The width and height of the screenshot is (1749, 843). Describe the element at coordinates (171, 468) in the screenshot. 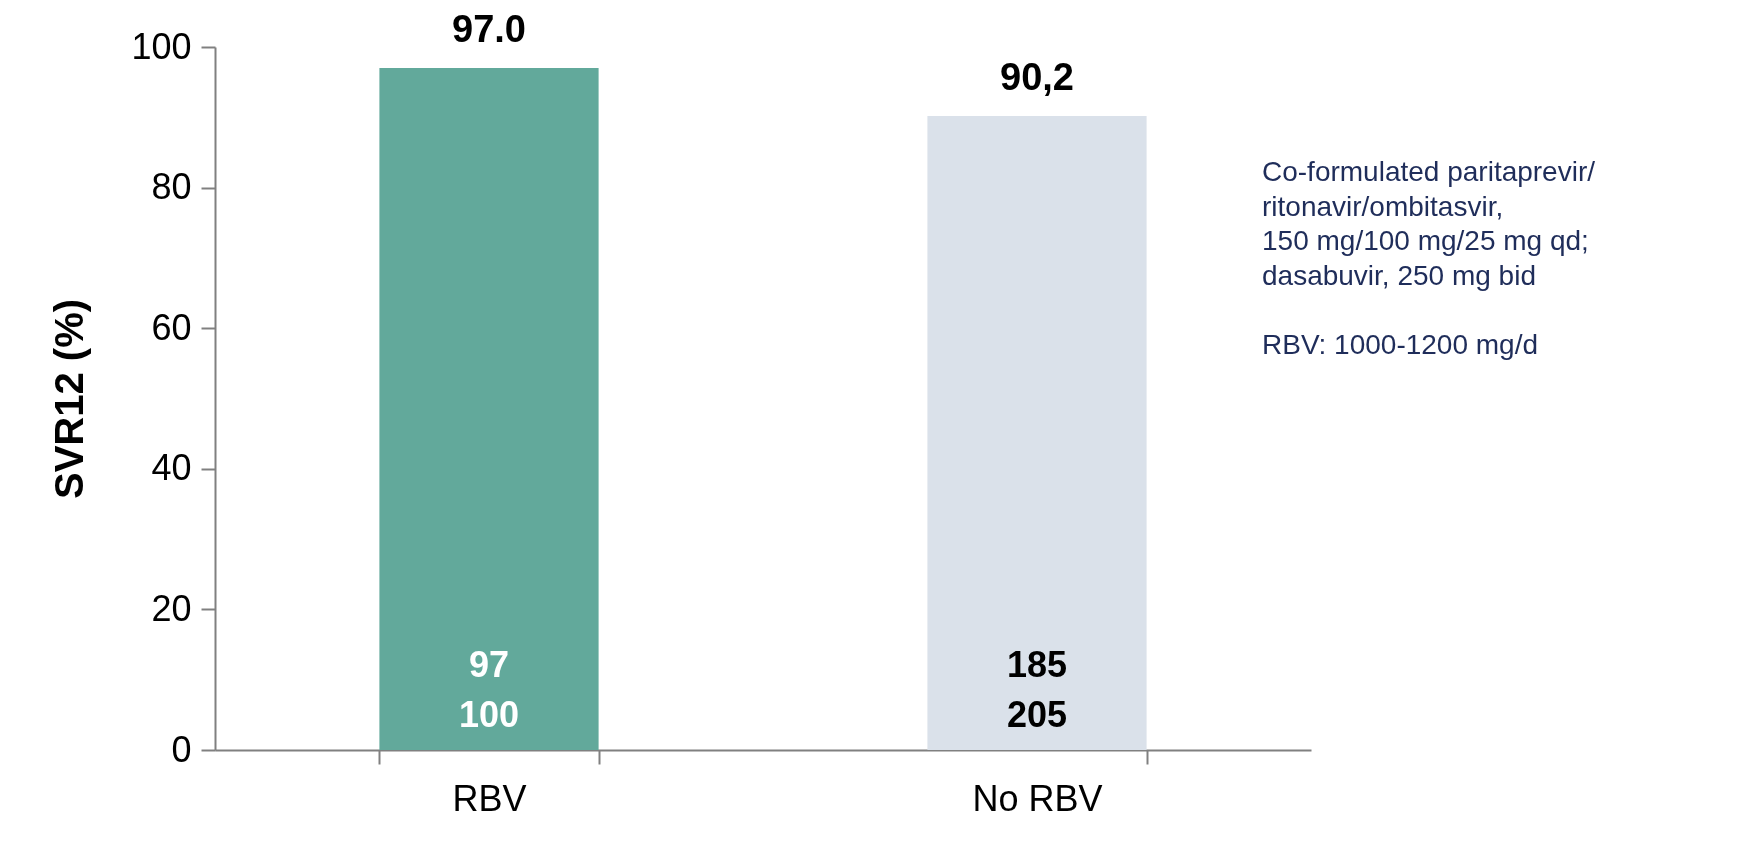

I see `y-tick-label: 40` at that location.